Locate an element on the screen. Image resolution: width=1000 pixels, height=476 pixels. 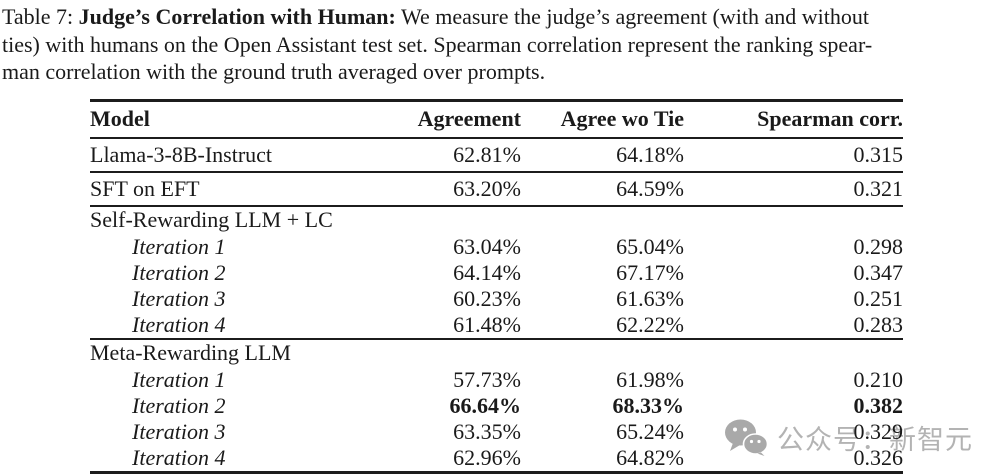
table-row: Iteration 1 63.04% 65.04% 0.298 is located at coordinates (496, 247).